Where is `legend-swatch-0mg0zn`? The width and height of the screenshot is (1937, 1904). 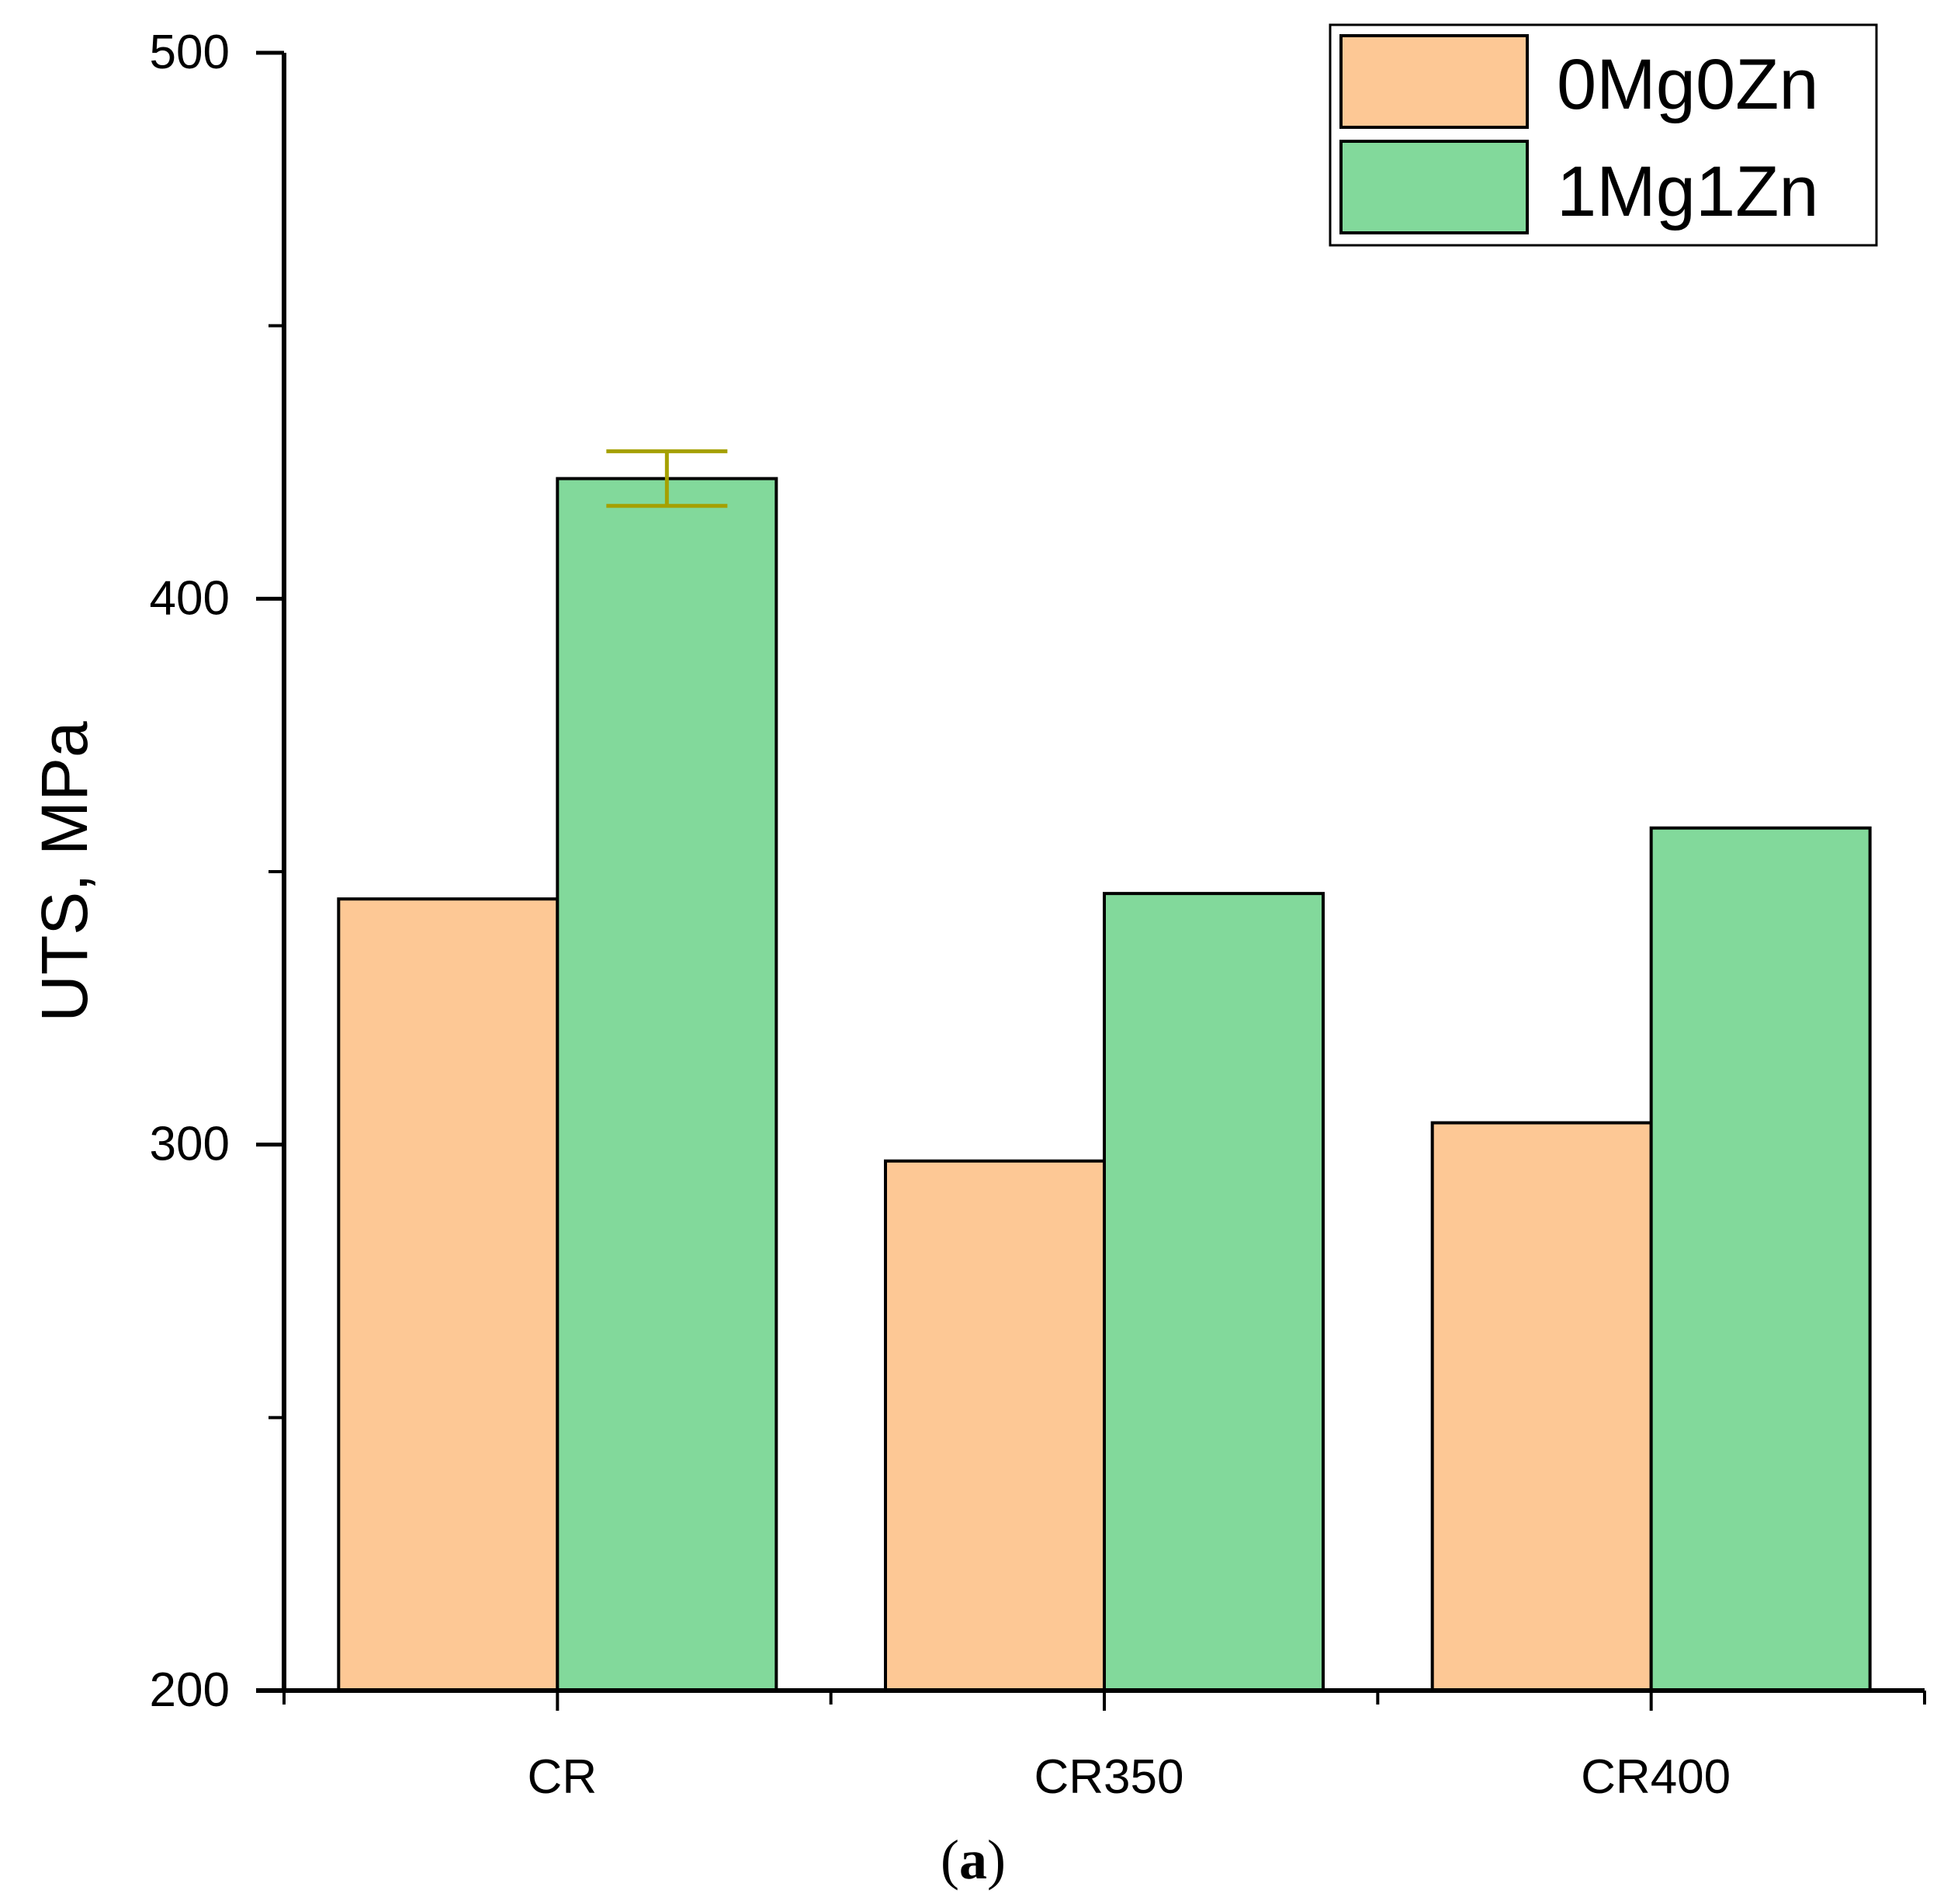
legend-swatch-0mg0zn is located at coordinates (1434, 81).